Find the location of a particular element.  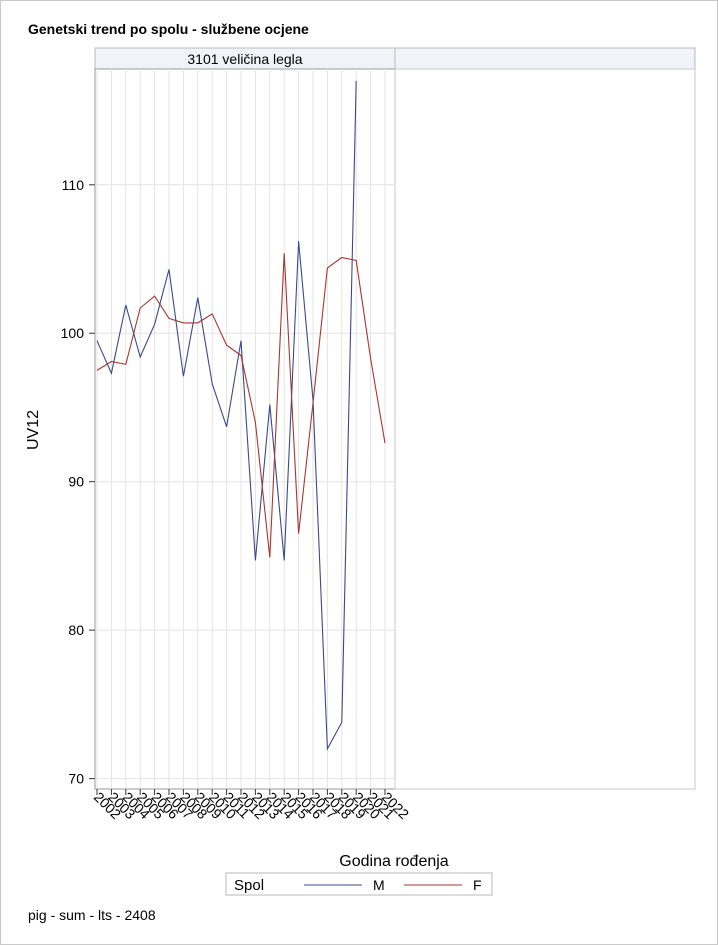

y-axis-label: UV12 is located at coordinates (33, 430).